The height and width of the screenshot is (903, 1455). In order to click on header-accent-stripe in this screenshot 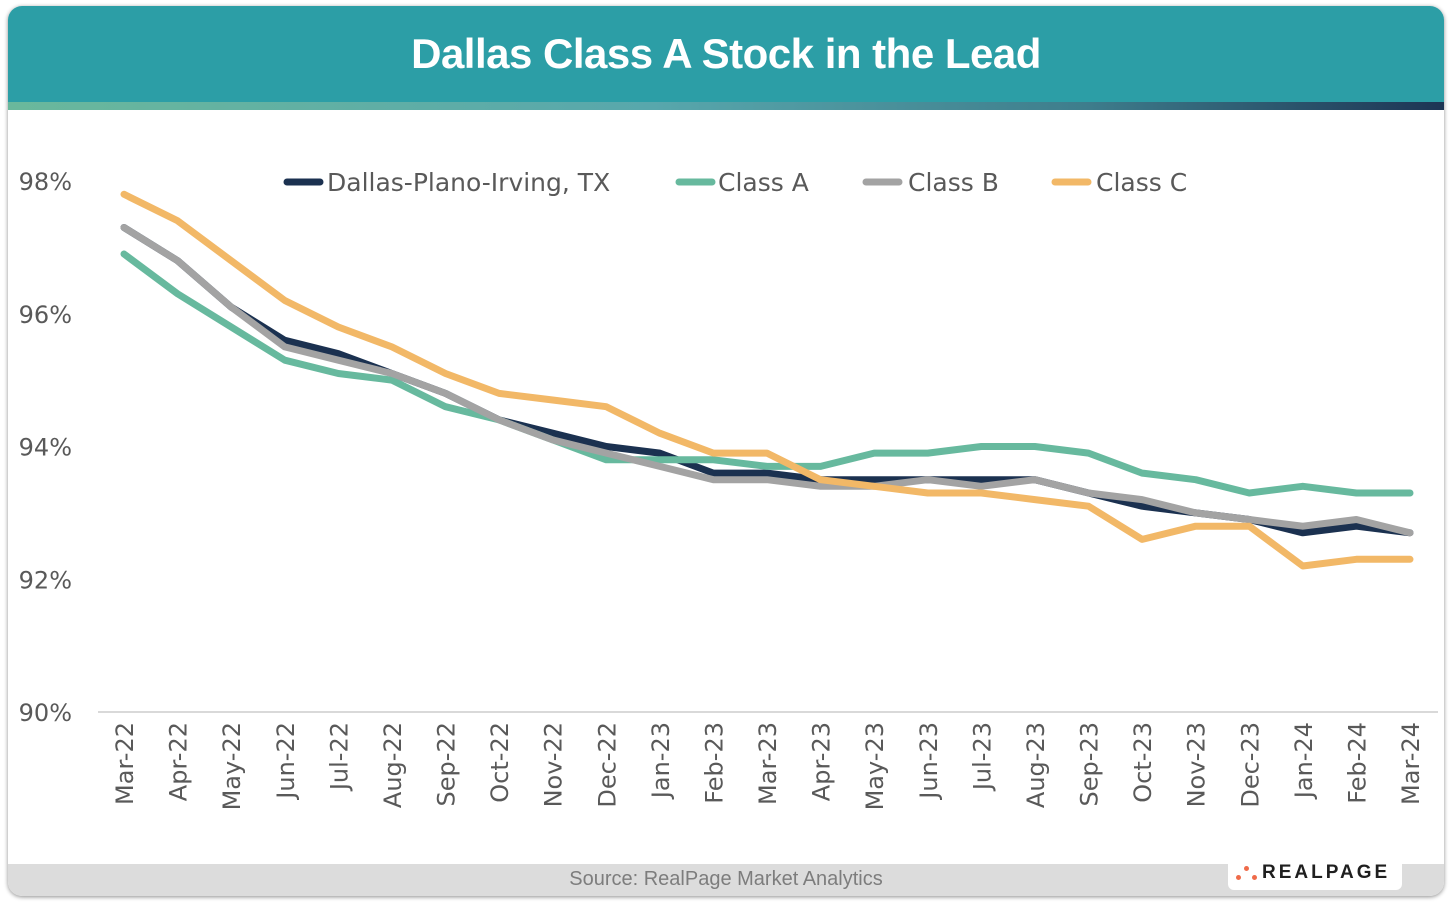, I will do `click(726, 106)`.